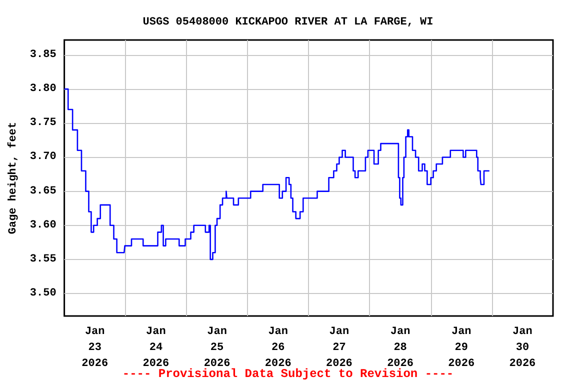  I want to click on x-tick-label: Jan 25 2026, so click(217, 348).